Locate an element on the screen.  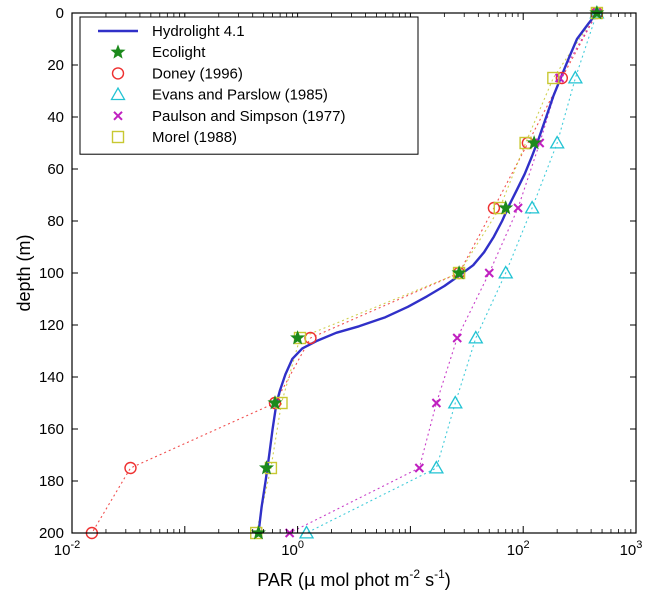
legend-label: Hydrolight 4.1 is located at coordinates (198, 31).